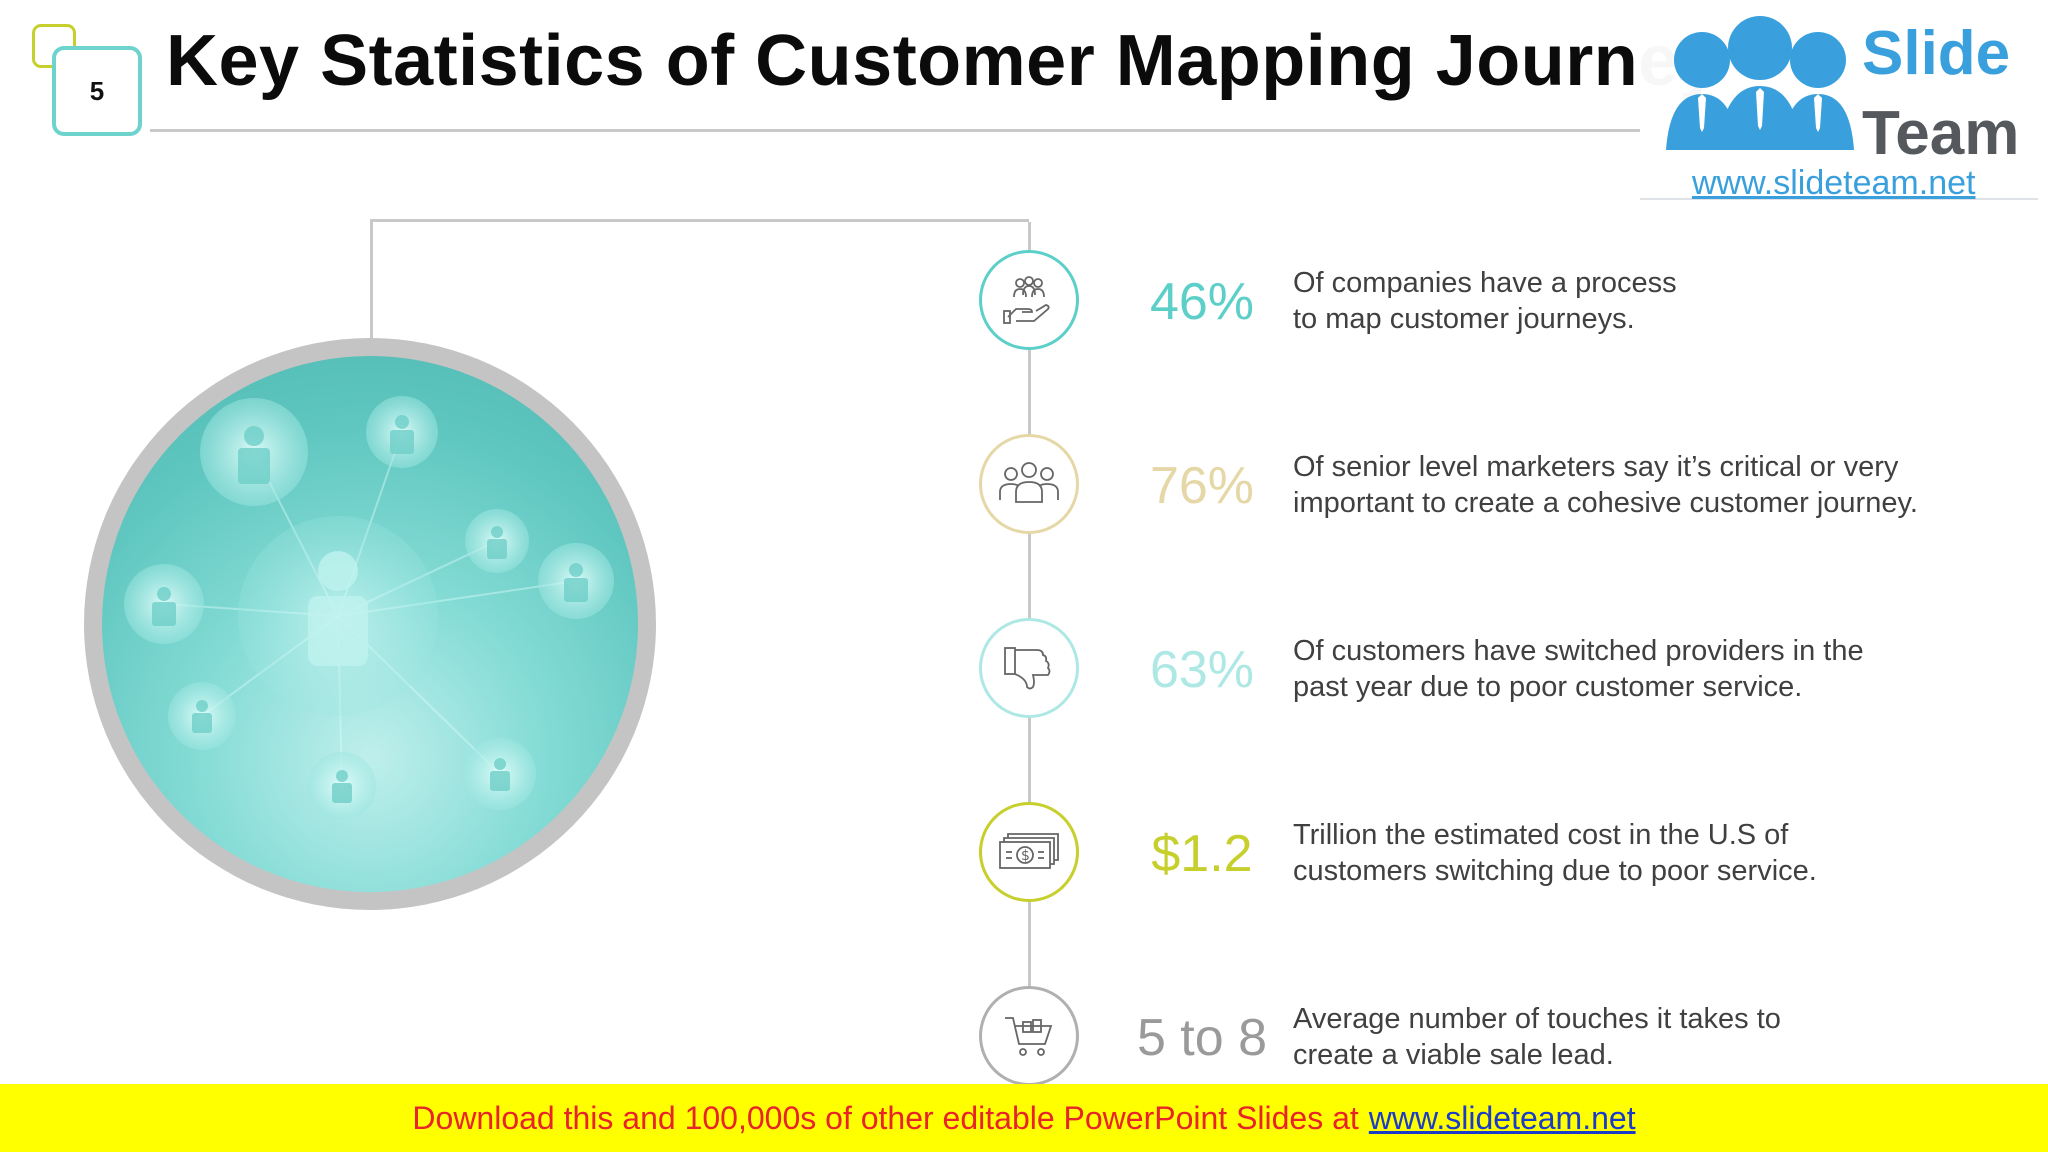 The width and height of the screenshot is (2048, 1152). What do you see at coordinates (1464, 319) in the screenshot?
I see `stat-description-line: to map customer journeys.` at bounding box center [1464, 319].